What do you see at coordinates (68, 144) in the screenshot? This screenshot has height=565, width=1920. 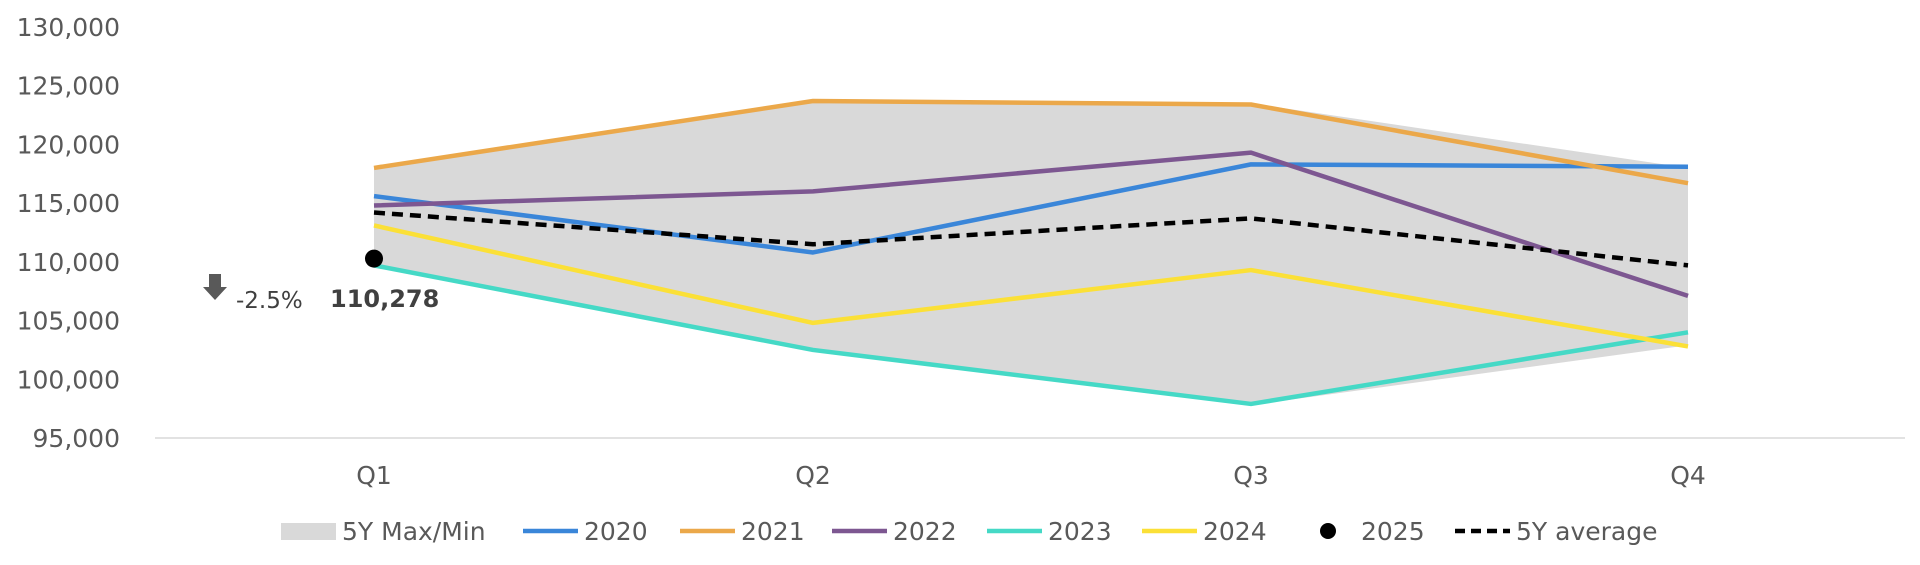 I see `y-tick-label: 120,000` at bounding box center [68, 144].